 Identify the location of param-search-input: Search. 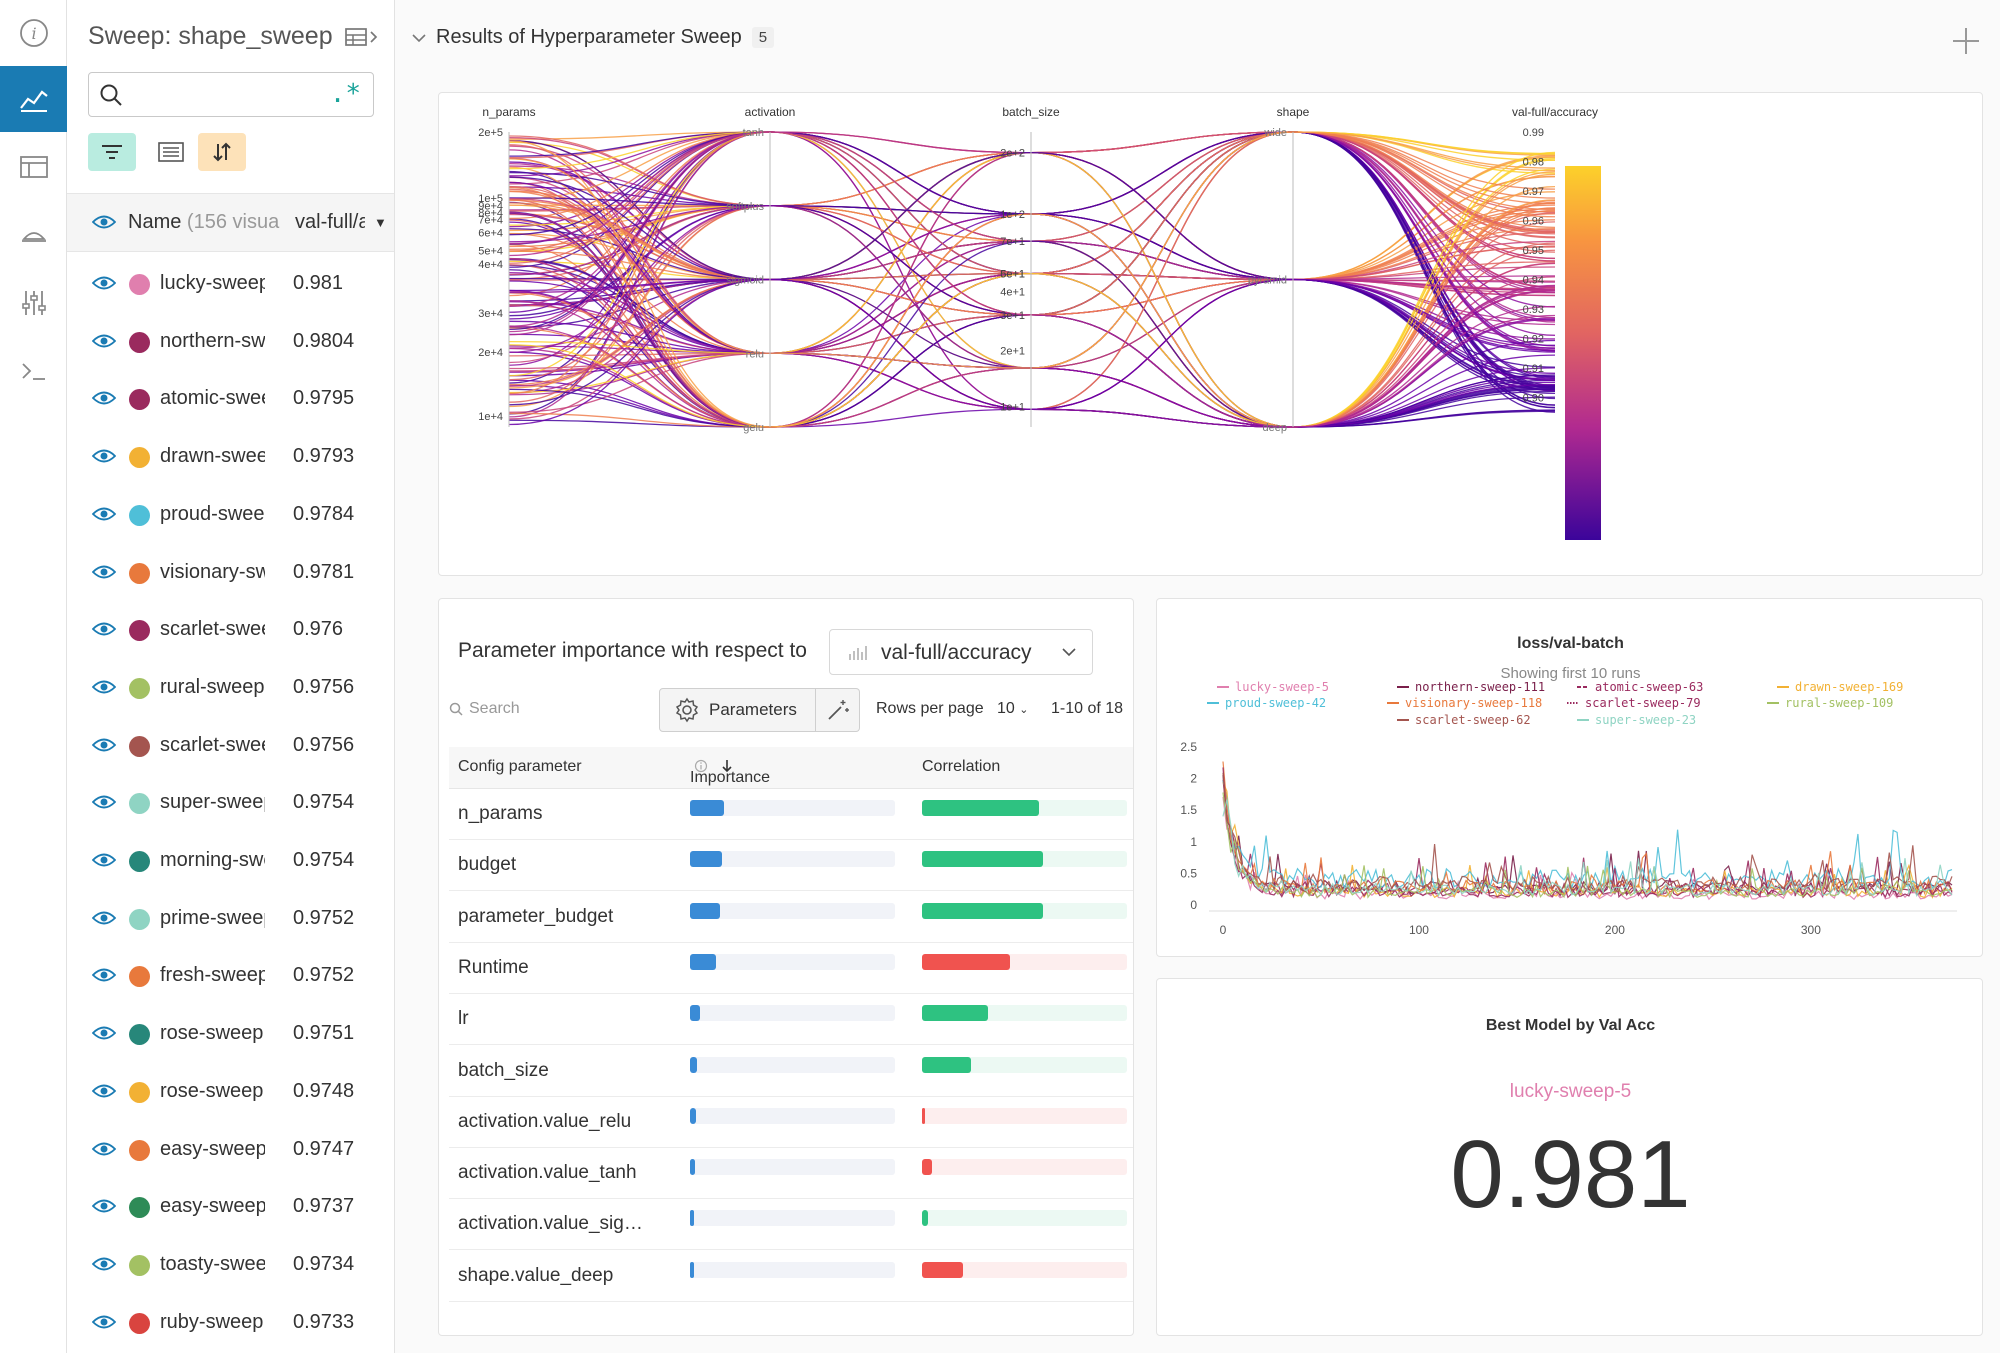
(484, 709).